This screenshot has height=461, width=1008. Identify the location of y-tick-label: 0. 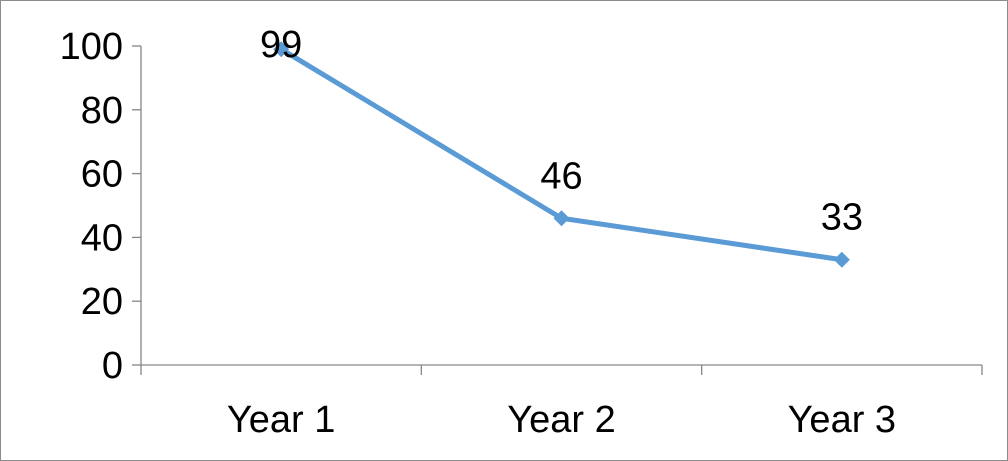
(112, 366).